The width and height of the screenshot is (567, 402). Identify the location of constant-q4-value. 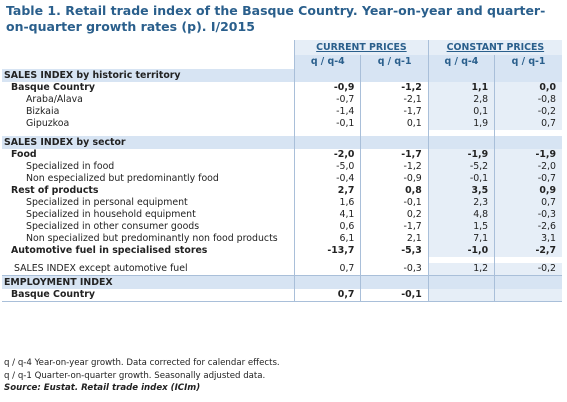
(461, 295).